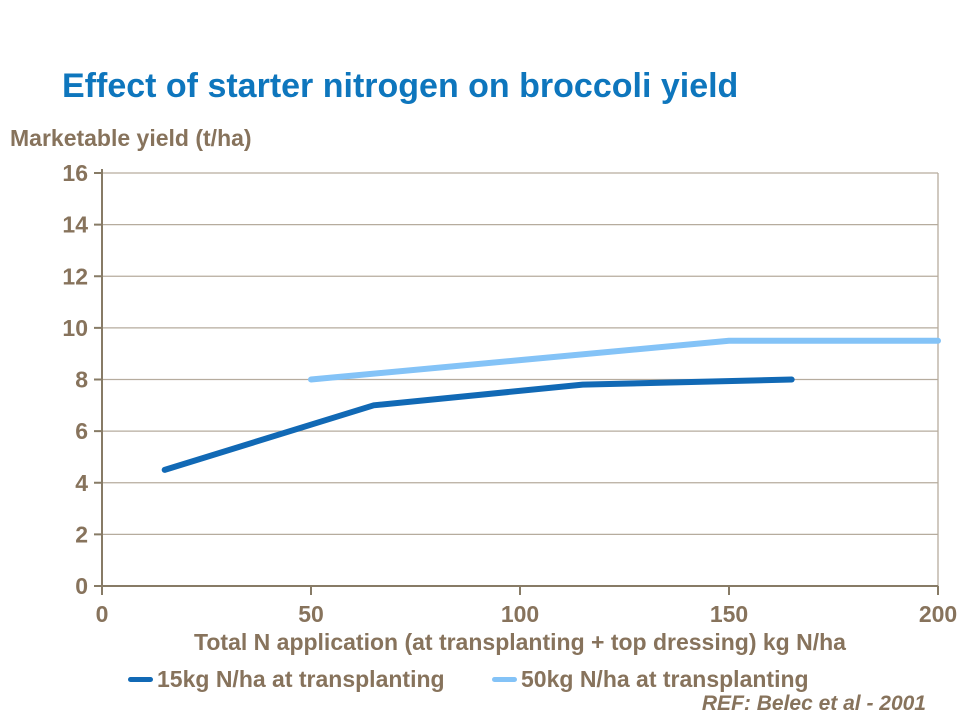  What do you see at coordinates (813, 703) in the screenshot?
I see `reference-citation: REF: Belec et al - 2001` at bounding box center [813, 703].